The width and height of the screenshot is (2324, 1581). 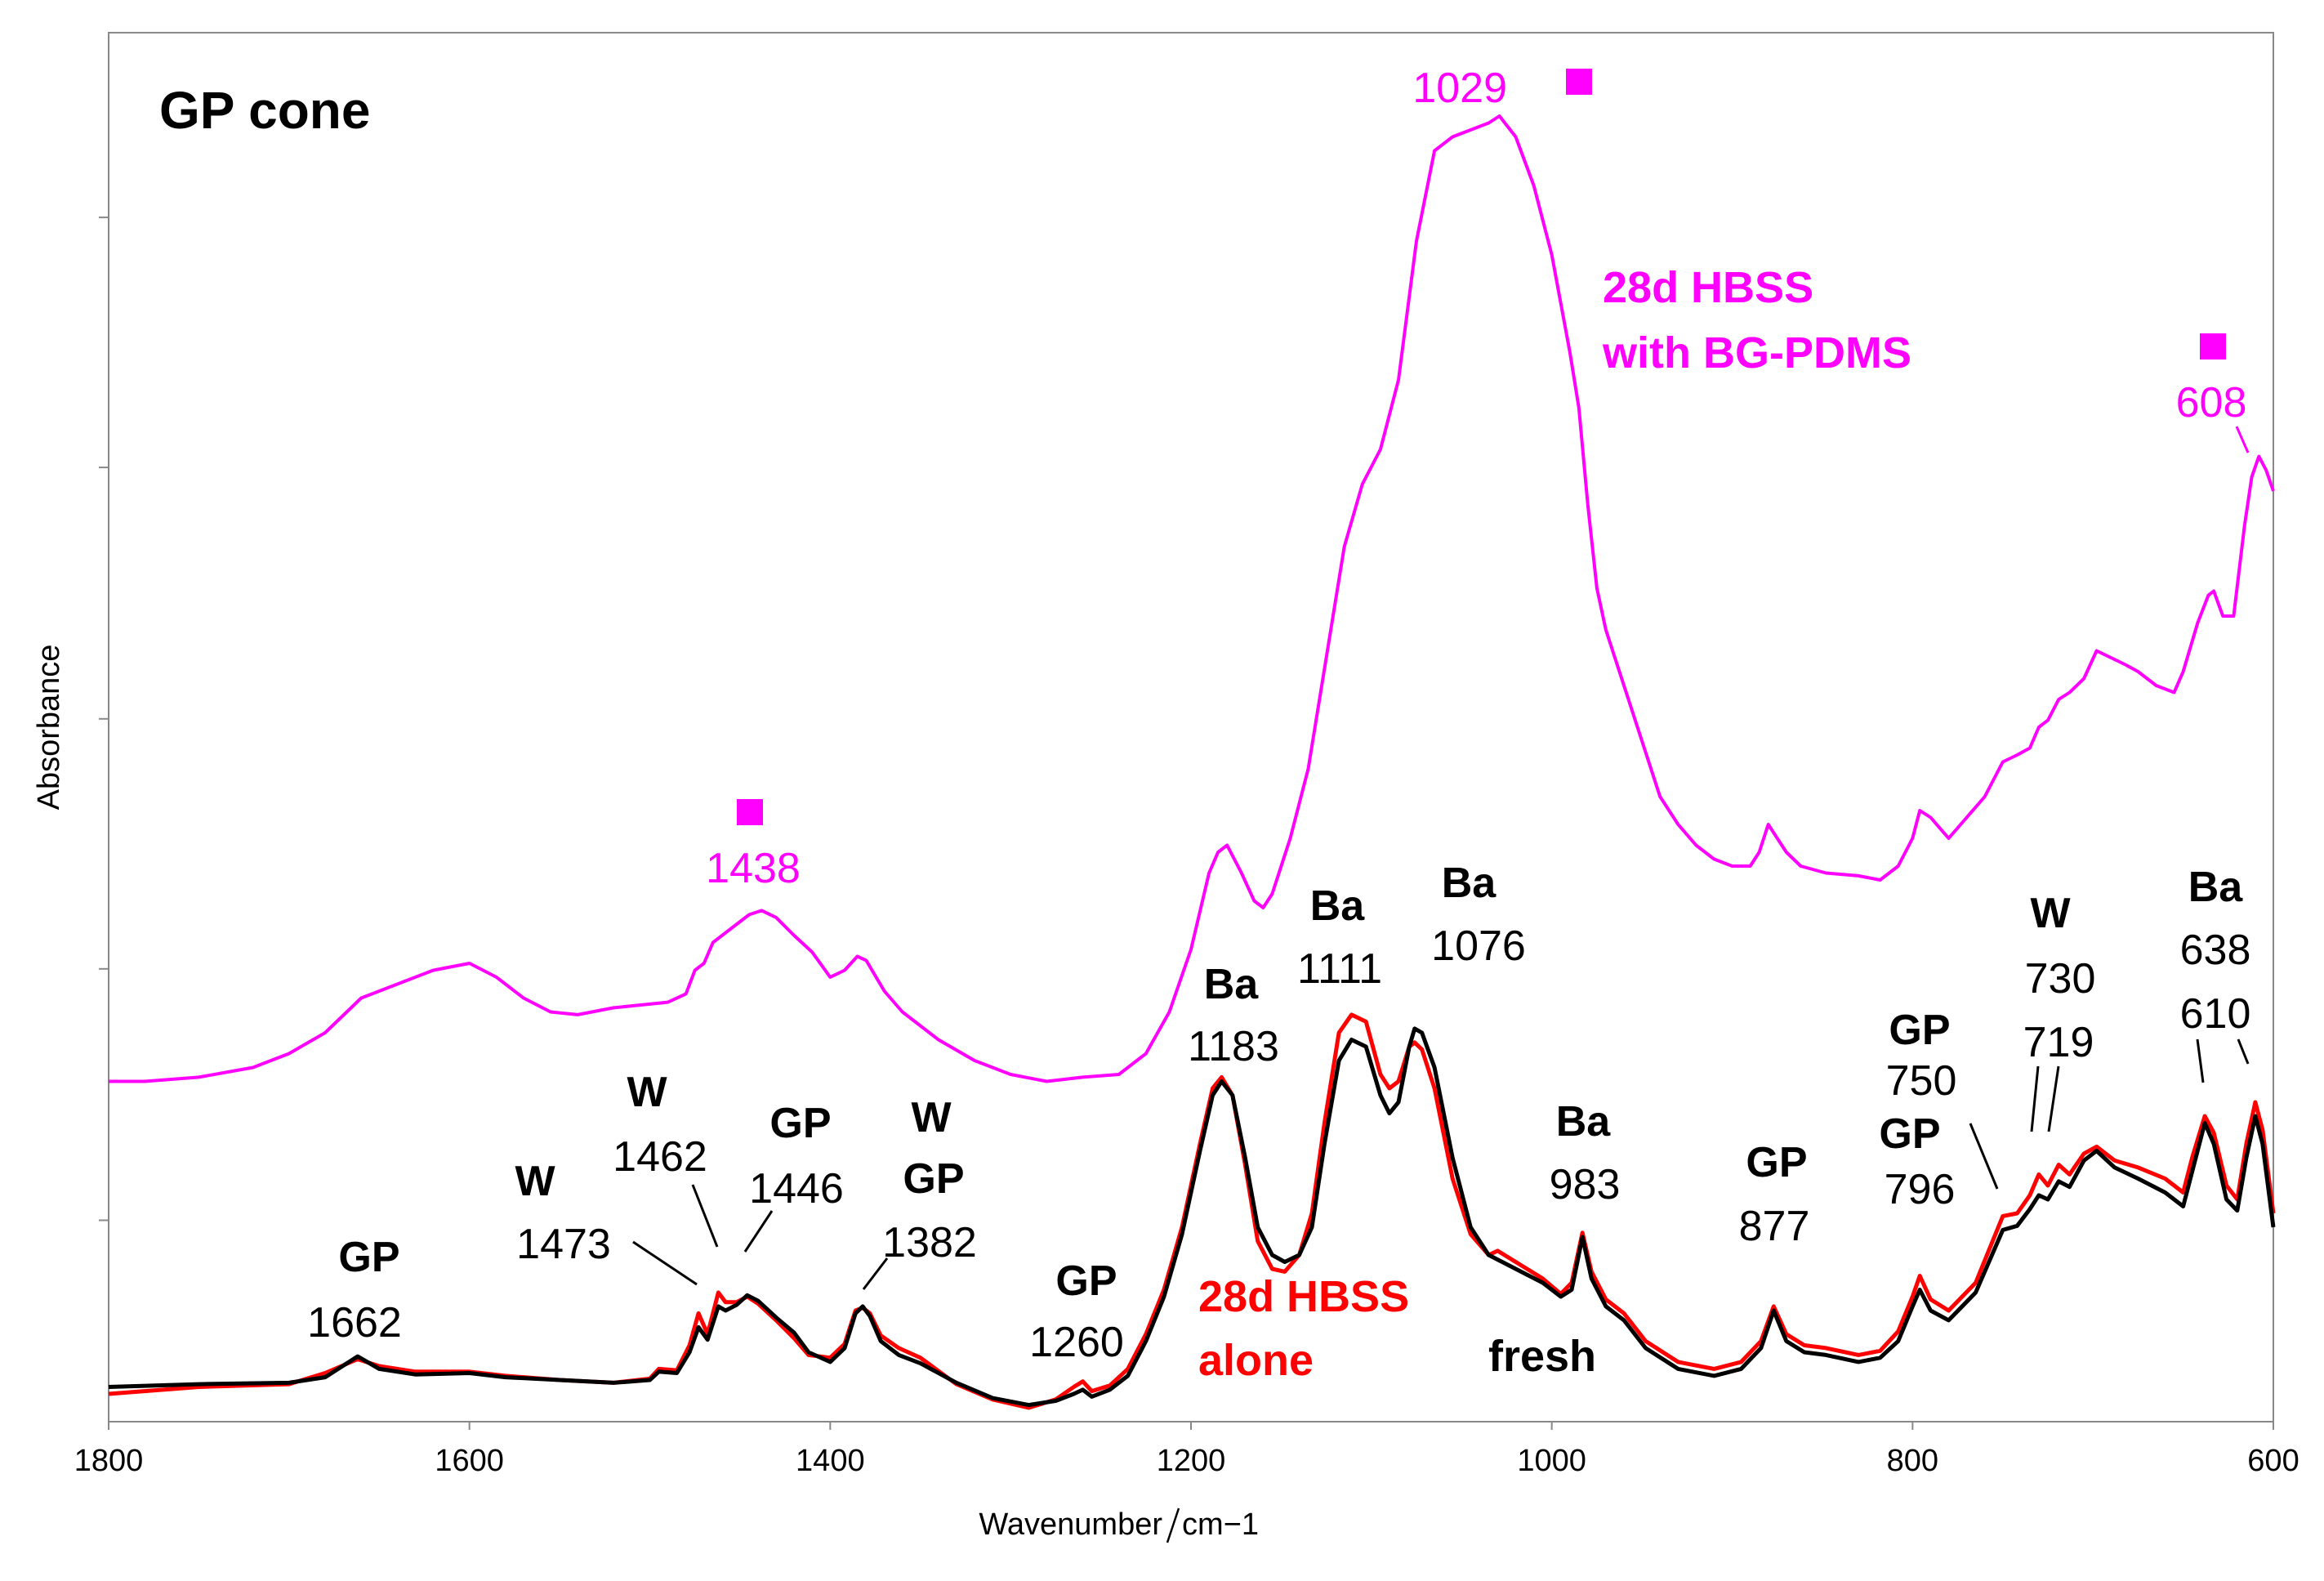 I want to click on annotation-value-ba983: 983, so click(x=1585, y=1184).